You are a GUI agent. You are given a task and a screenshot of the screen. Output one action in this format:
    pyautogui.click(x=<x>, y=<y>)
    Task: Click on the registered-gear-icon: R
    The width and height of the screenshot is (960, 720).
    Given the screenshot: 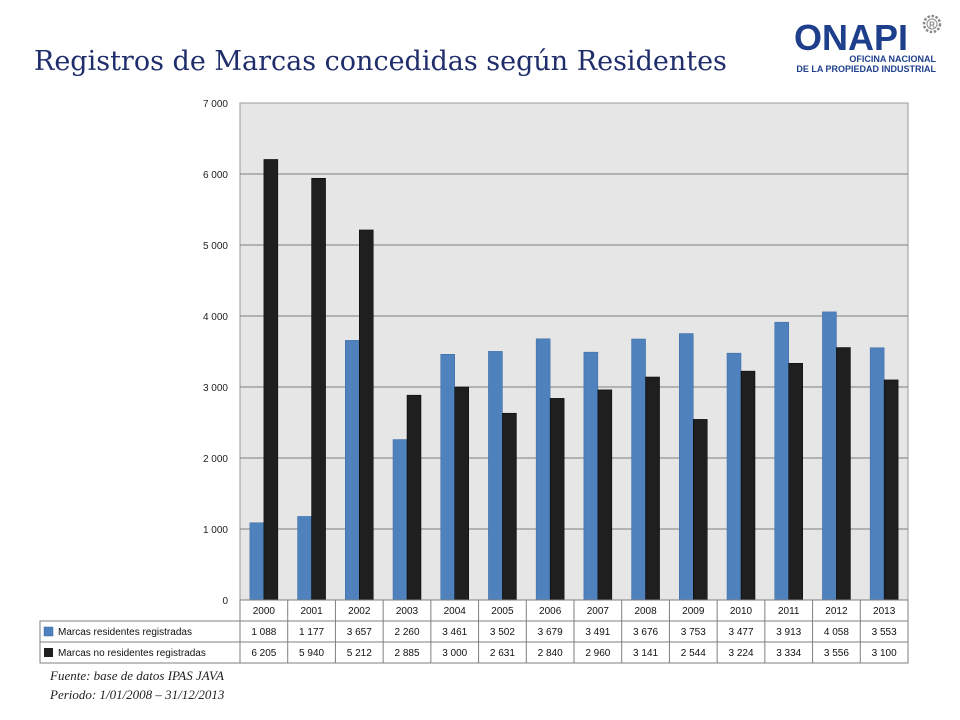 What is the action you would take?
    pyautogui.click(x=932, y=24)
    